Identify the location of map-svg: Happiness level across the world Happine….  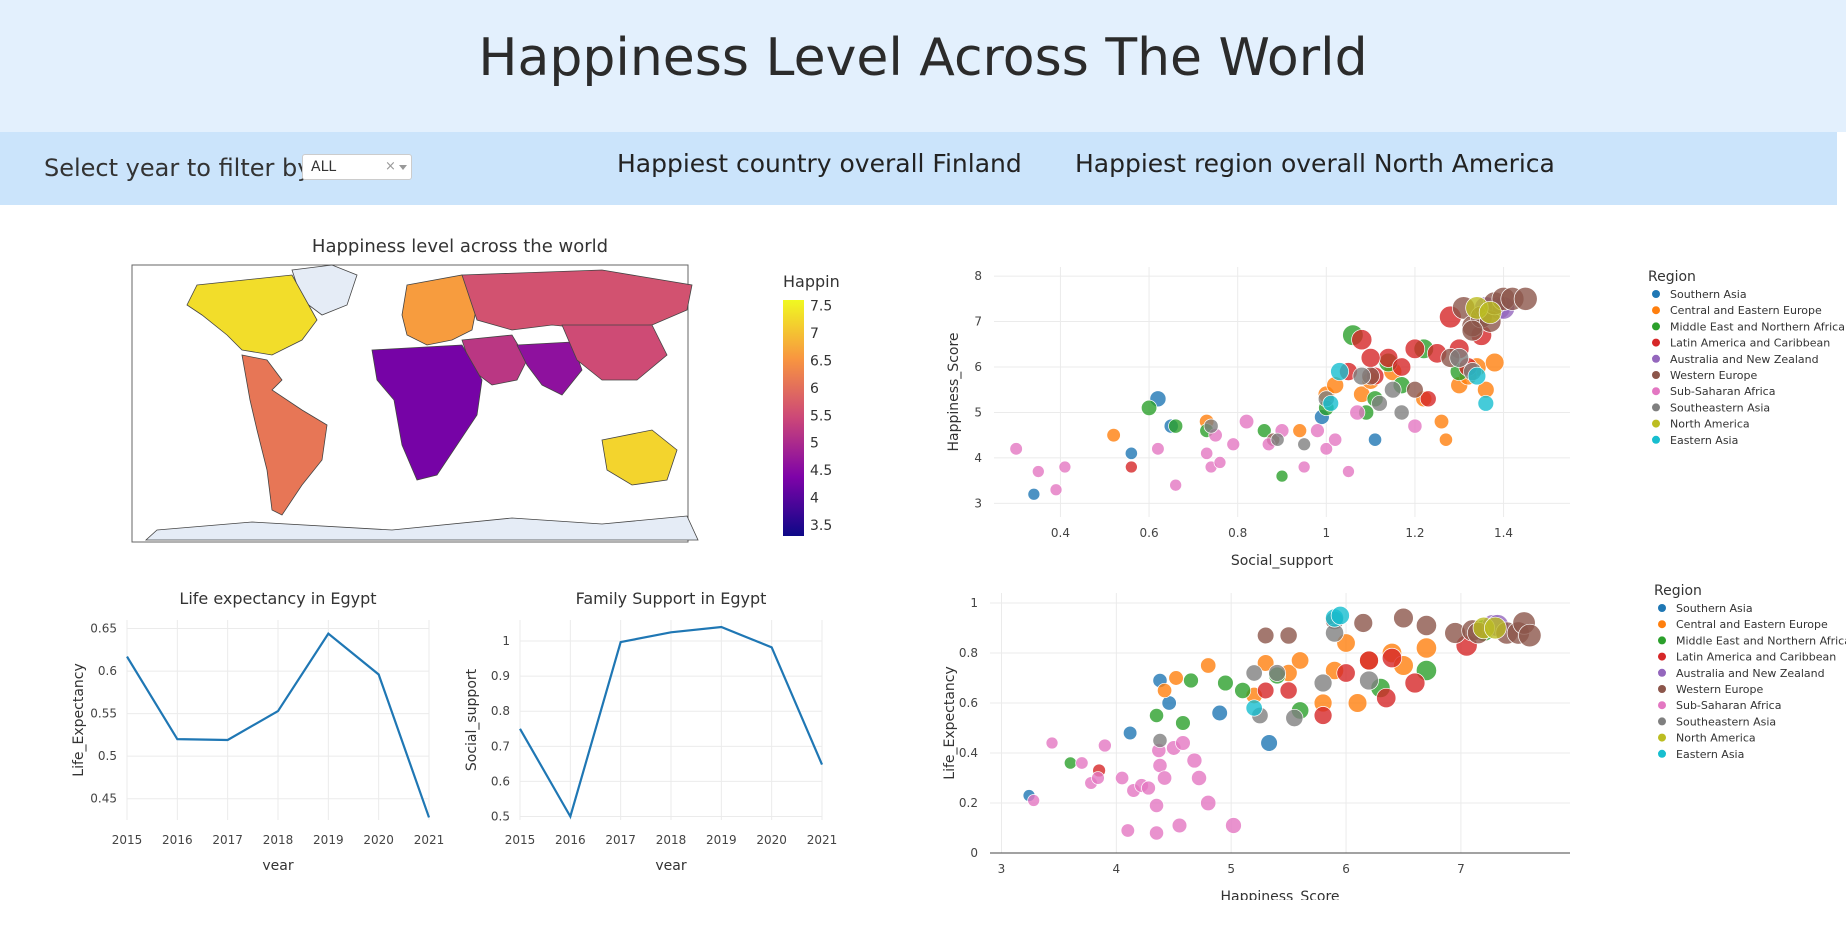
(519, 390).